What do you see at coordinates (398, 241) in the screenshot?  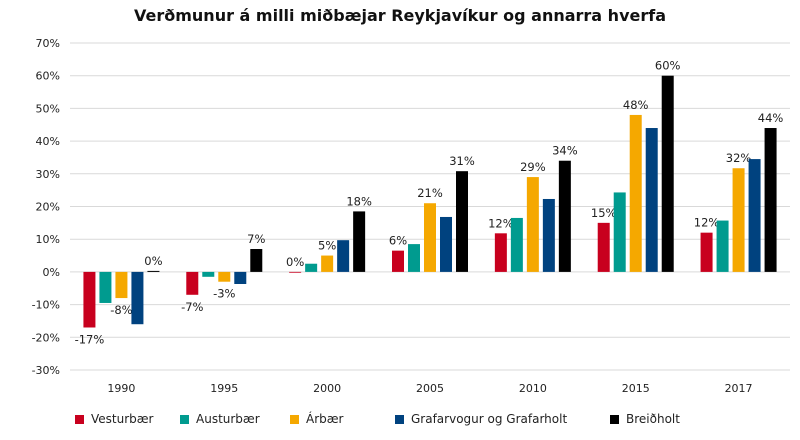 I see `data-label: 6%` at bounding box center [398, 241].